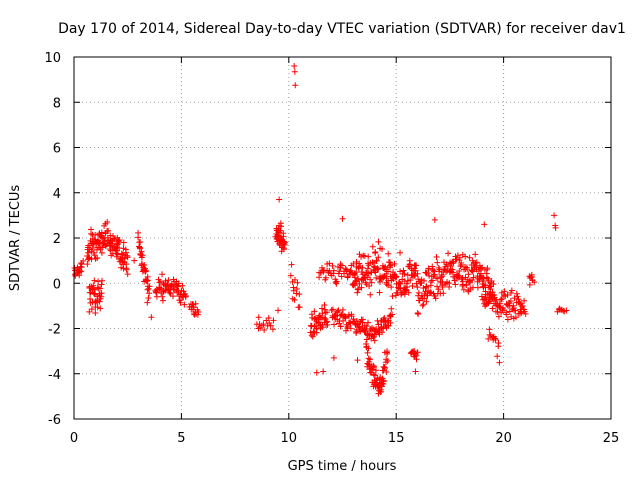 The image size is (640, 480). I want to click on y-axis-label: SDTVAR / TECUs, so click(15, 238).